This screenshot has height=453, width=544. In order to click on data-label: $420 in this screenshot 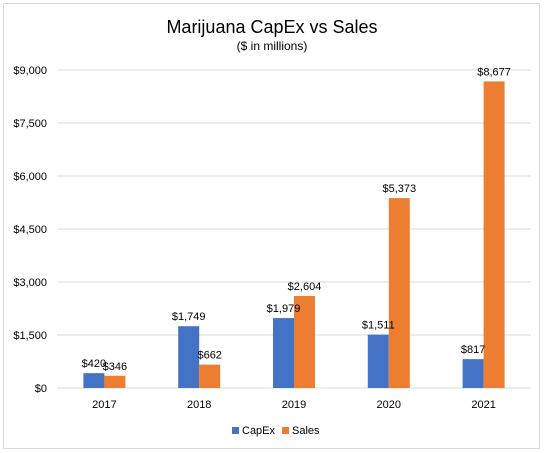, I will do `click(94, 364)`.